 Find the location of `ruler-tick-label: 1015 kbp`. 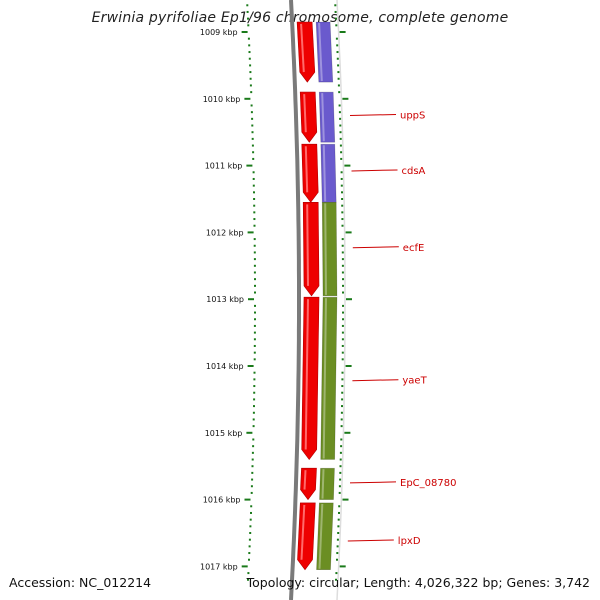

ruler-tick-label: 1015 kbp is located at coordinates (224, 433).